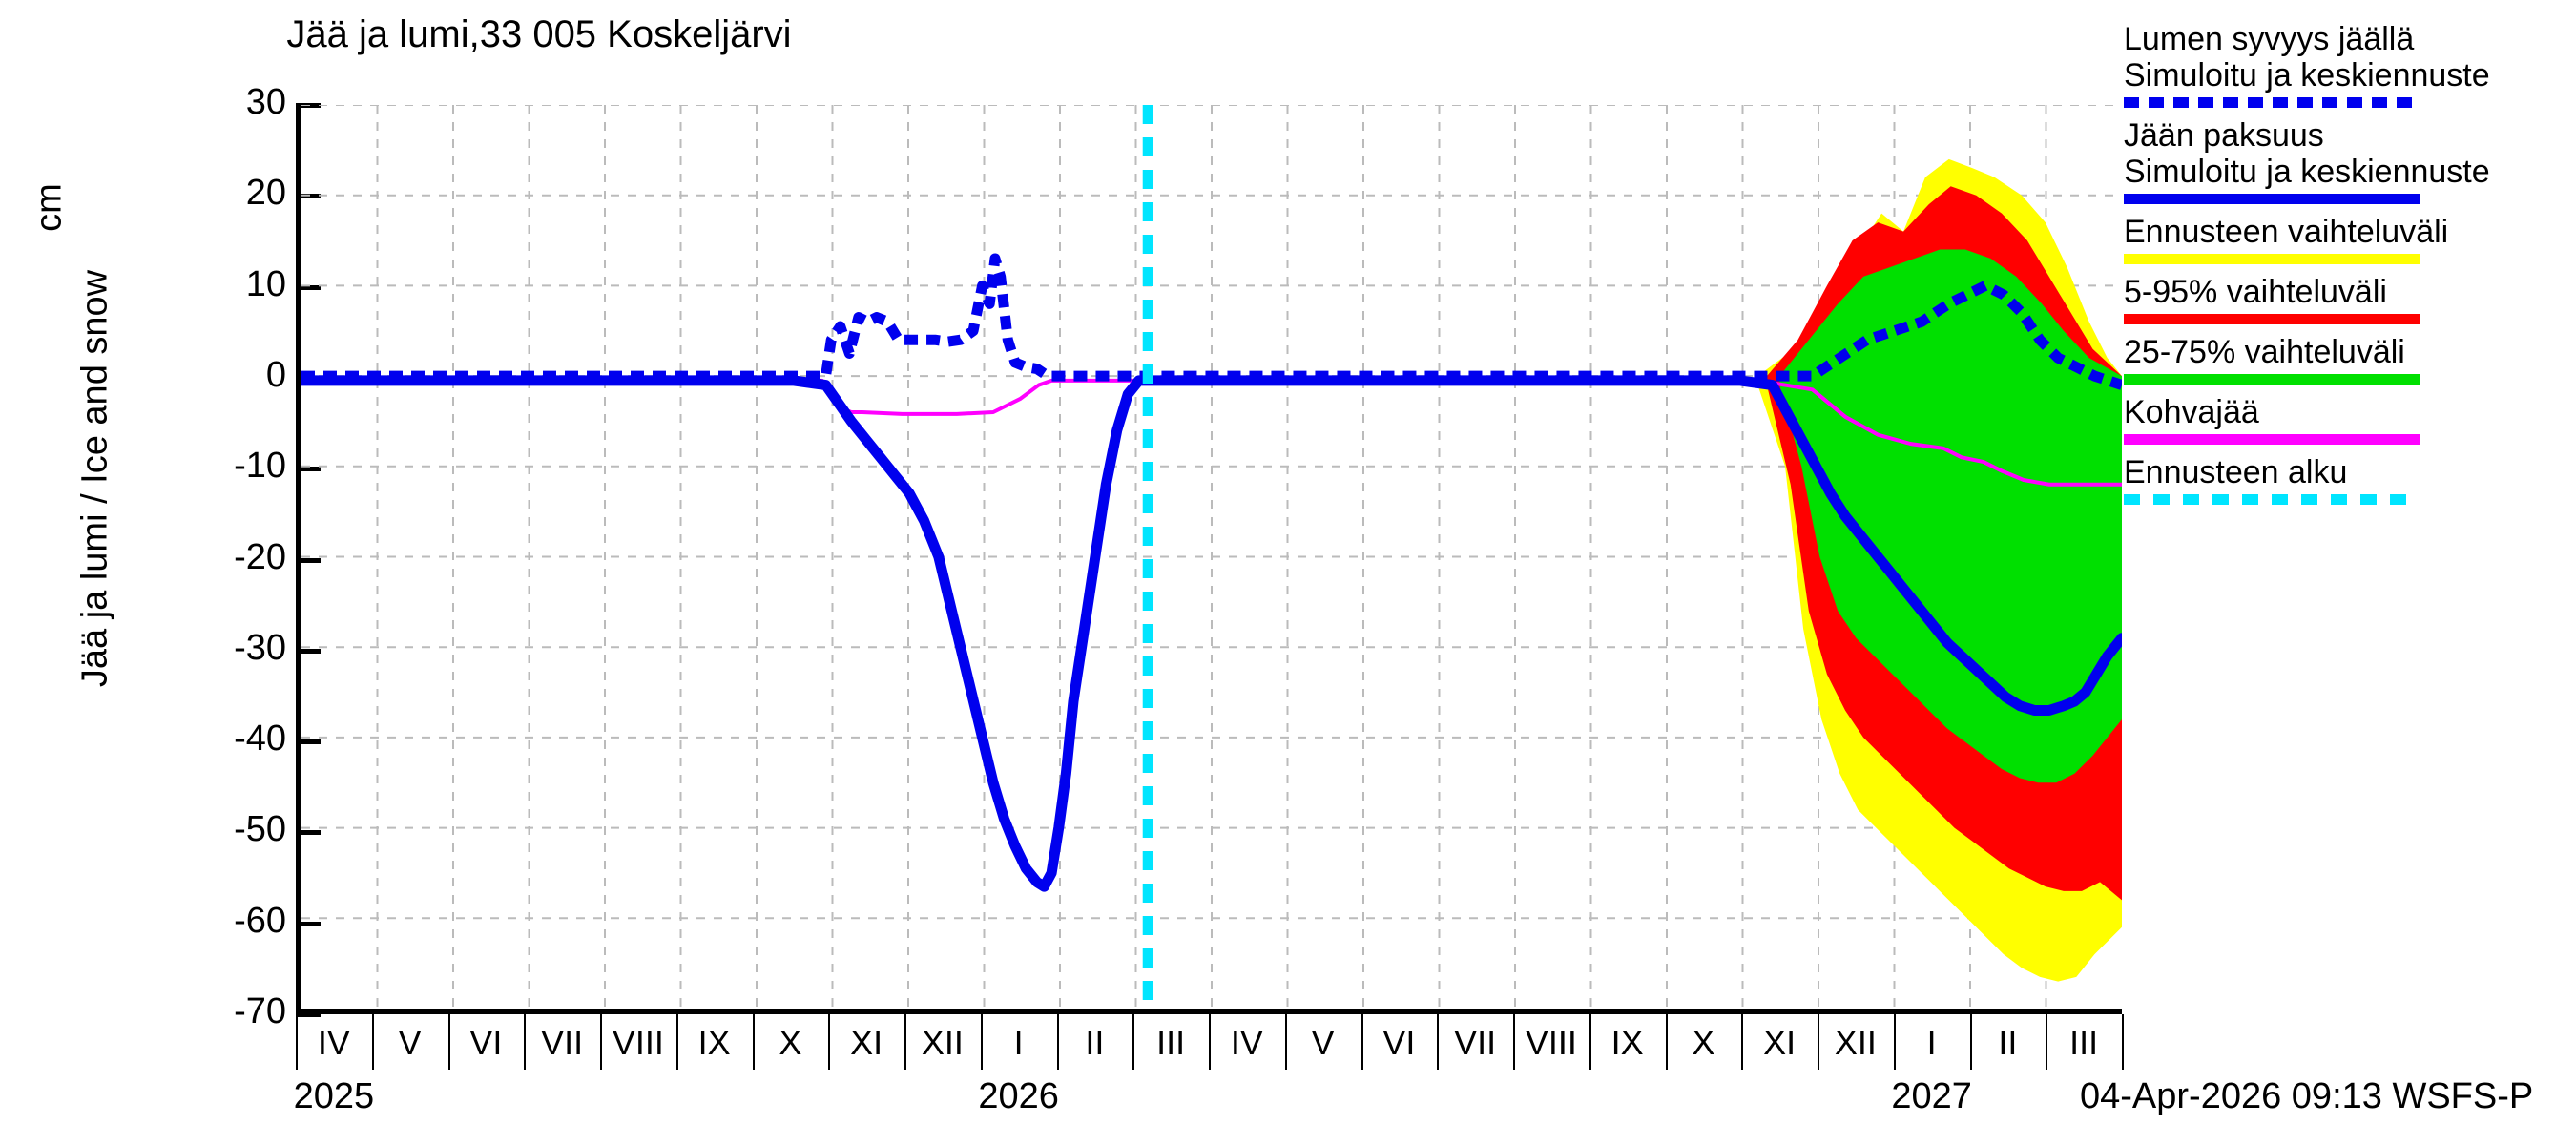 The image size is (2576, 1145). What do you see at coordinates (49, 207) in the screenshot?
I see `y-axis-unit: cm` at bounding box center [49, 207].